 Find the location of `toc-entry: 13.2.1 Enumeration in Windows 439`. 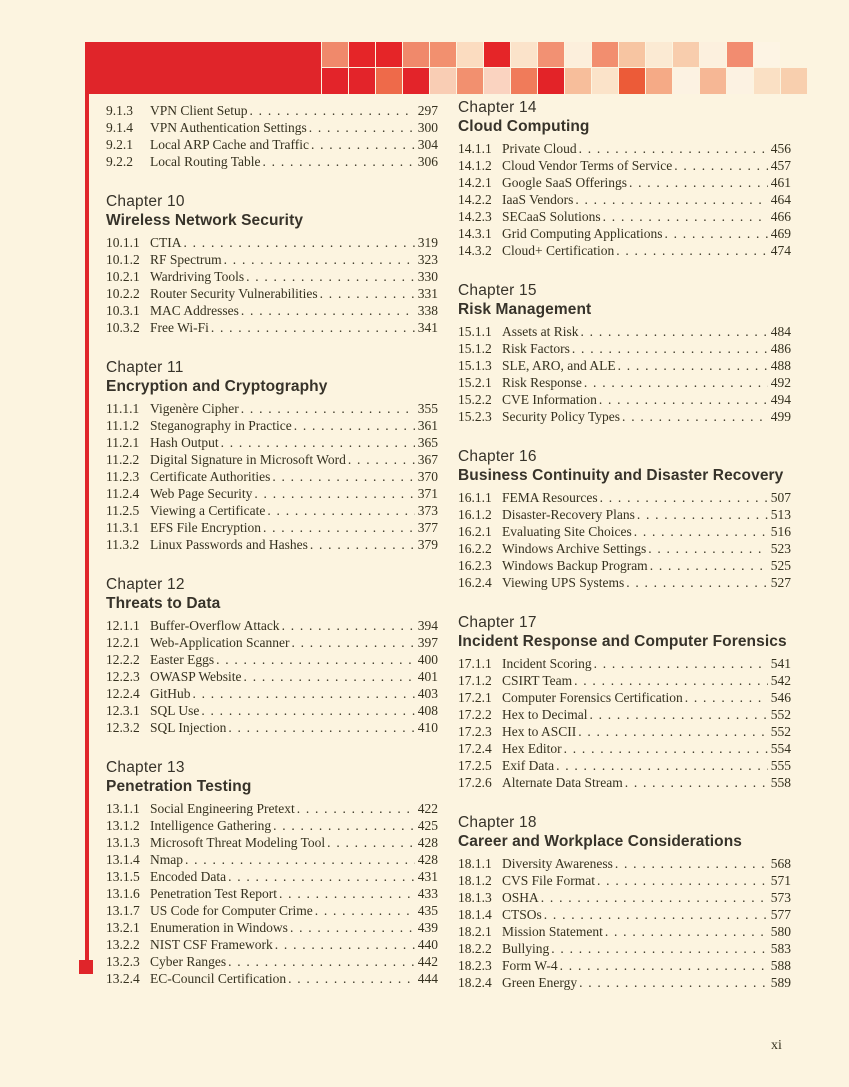

toc-entry: 13.2.1 Enumeration in Windows 439 is located at coordinates (272, 927).